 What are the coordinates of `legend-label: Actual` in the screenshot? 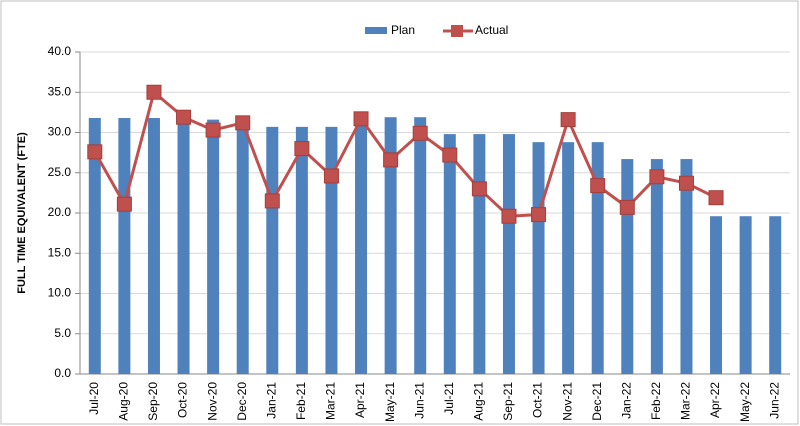 It's located at (491, 30).